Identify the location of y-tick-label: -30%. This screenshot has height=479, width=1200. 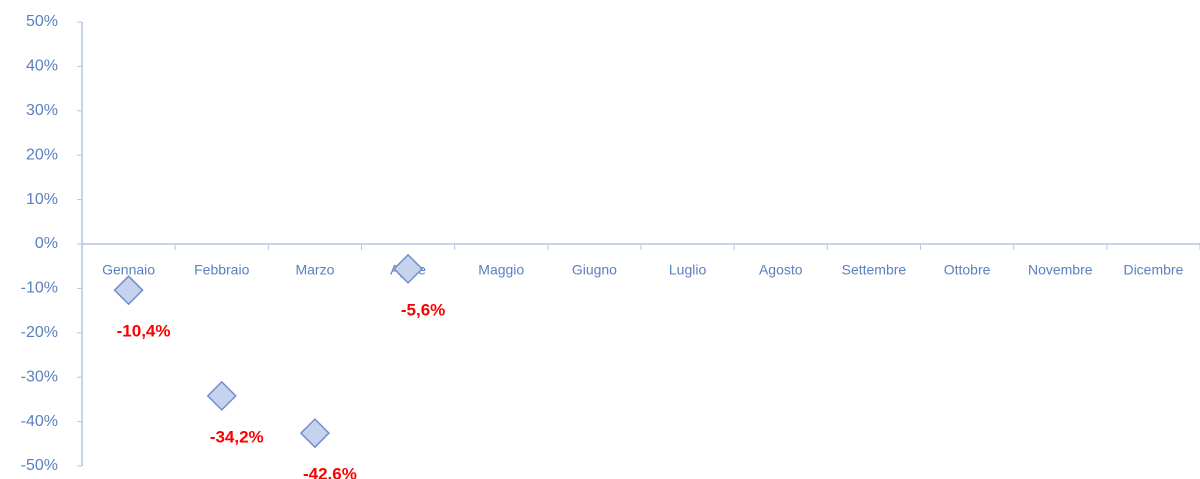
(39, 376).